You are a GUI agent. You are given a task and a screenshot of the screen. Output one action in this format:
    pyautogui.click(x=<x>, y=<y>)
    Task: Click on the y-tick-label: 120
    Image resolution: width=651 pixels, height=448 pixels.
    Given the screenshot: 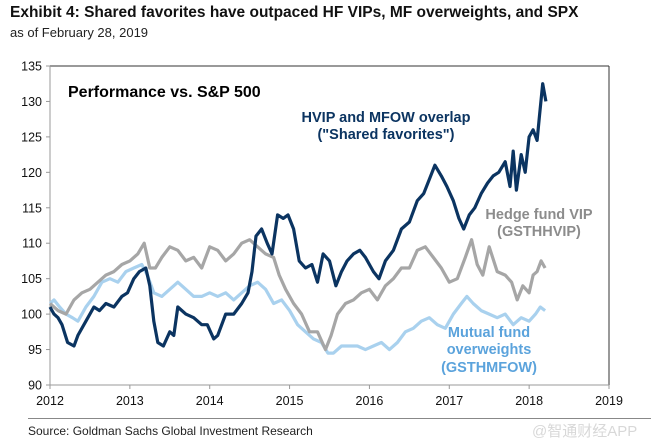 What is the action you would take?
    pyautogui.click(x=31, y=173)
    